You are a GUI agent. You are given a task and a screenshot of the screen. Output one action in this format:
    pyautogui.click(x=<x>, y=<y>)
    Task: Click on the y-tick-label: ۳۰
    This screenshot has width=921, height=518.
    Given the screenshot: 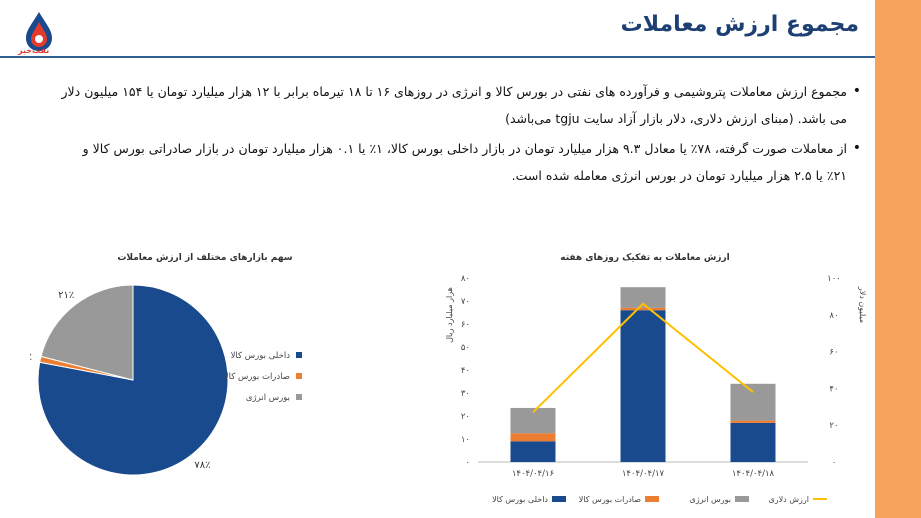 What is the action you would take?
    pyautogui.click(x=465, y=394)
    